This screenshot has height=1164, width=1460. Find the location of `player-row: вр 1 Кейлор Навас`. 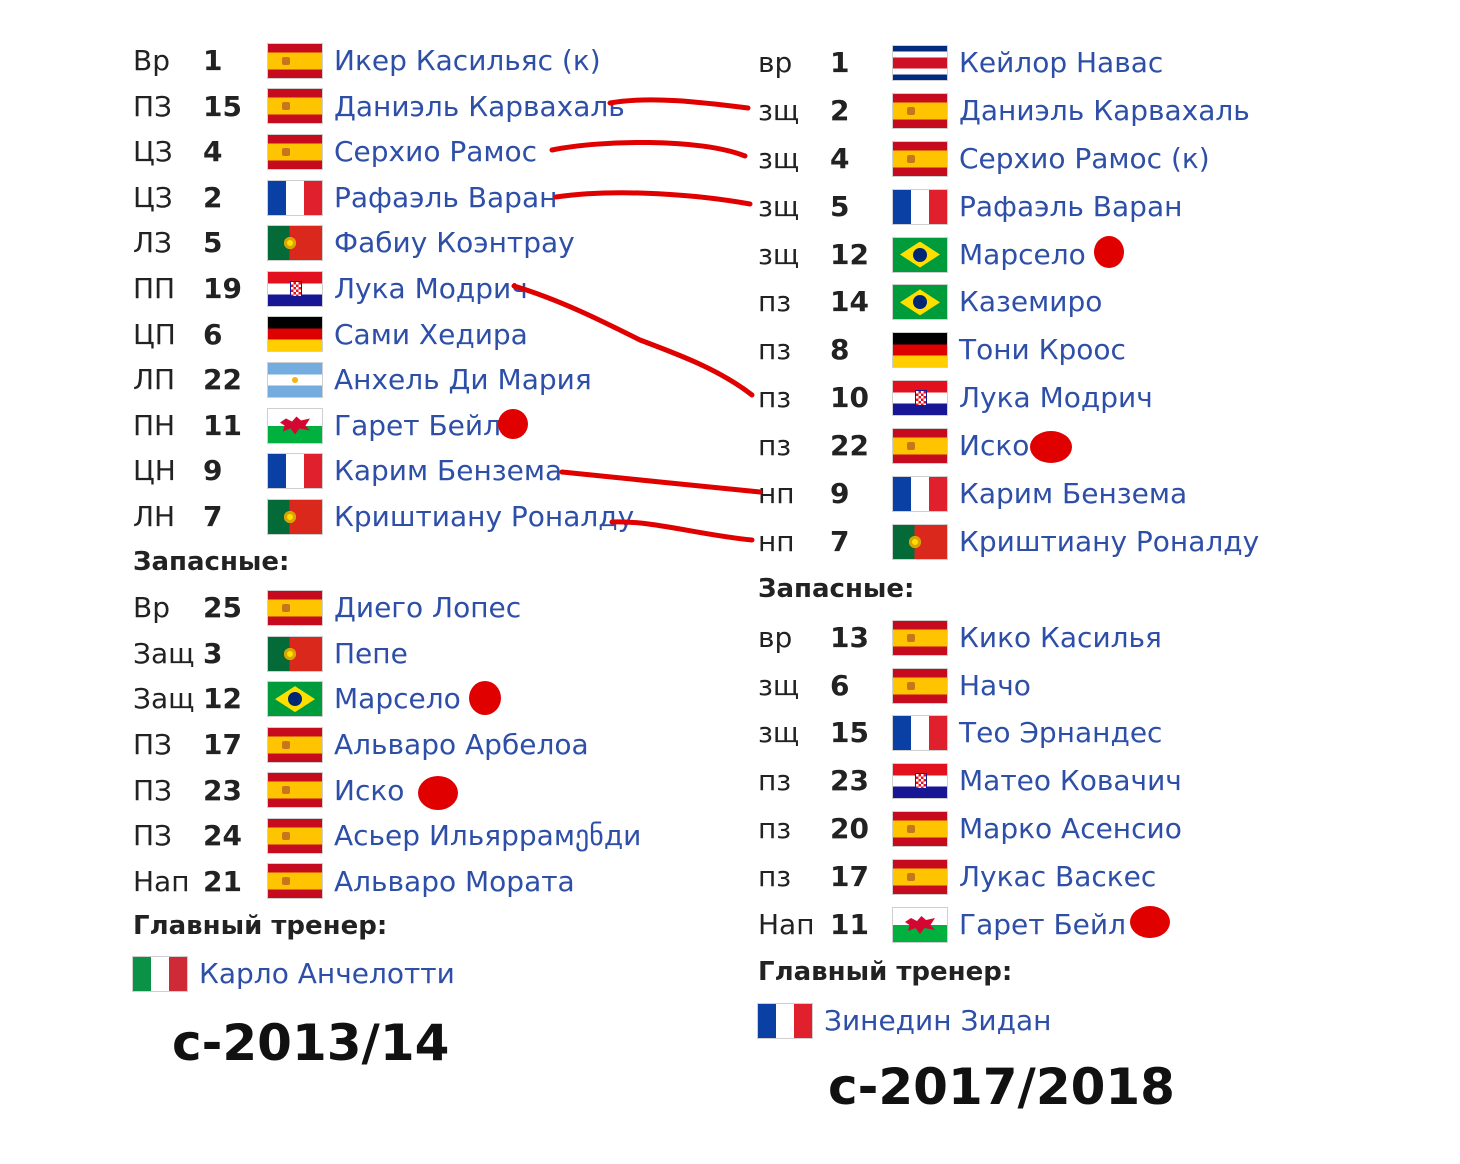

player-row: вр 1 Кейлор Навас is located at coordinates (1038, 63).